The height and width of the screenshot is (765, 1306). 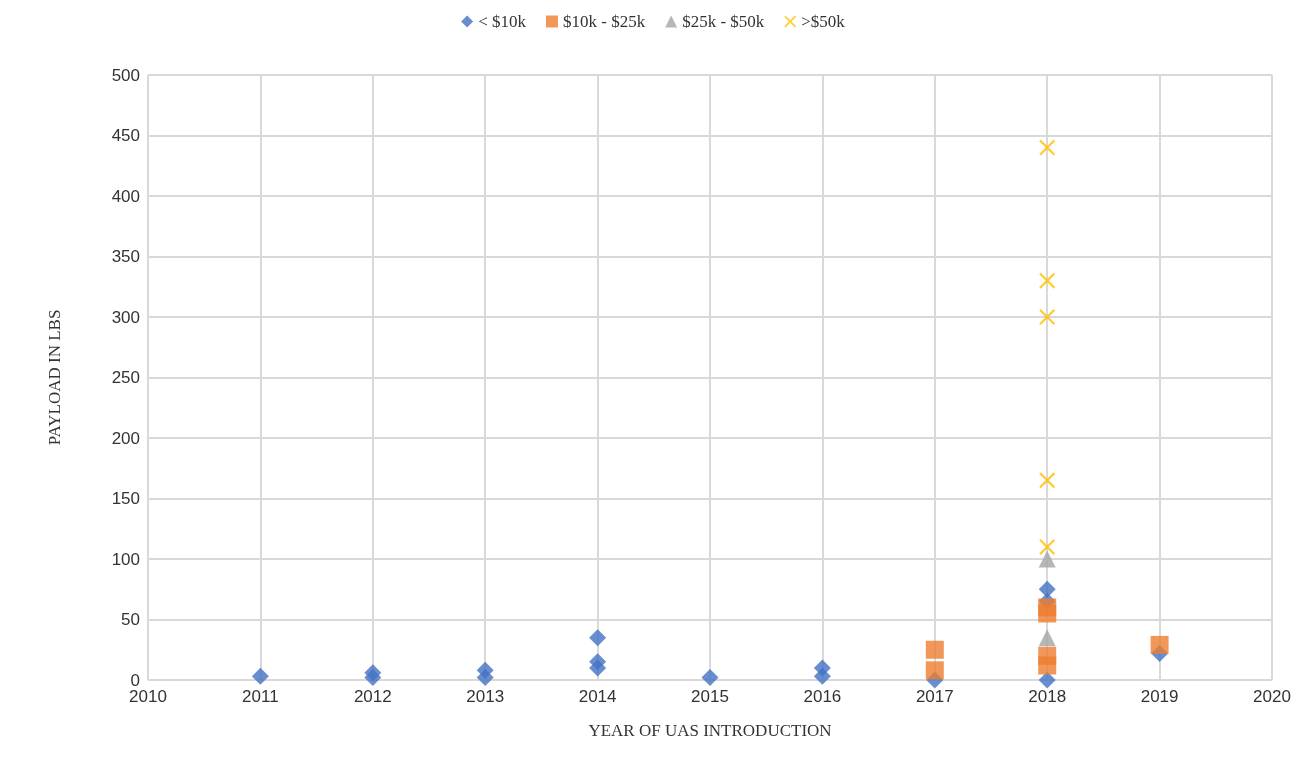 I want to click on x-tick-label: 2011, so click(x=260, y=696).